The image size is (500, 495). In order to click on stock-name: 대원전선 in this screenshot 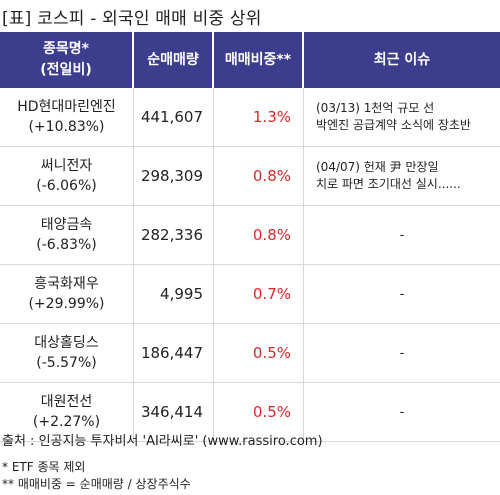, I will do `click(66, 402)`.